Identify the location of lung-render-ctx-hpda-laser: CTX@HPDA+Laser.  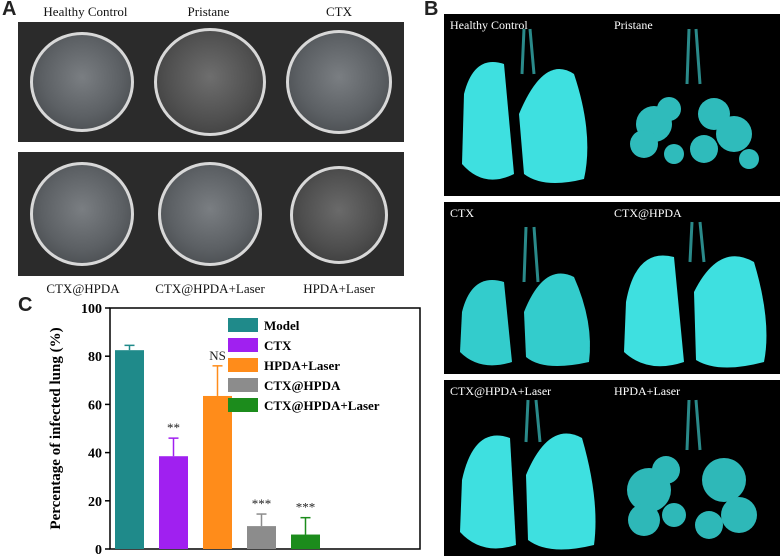
(524, 468).